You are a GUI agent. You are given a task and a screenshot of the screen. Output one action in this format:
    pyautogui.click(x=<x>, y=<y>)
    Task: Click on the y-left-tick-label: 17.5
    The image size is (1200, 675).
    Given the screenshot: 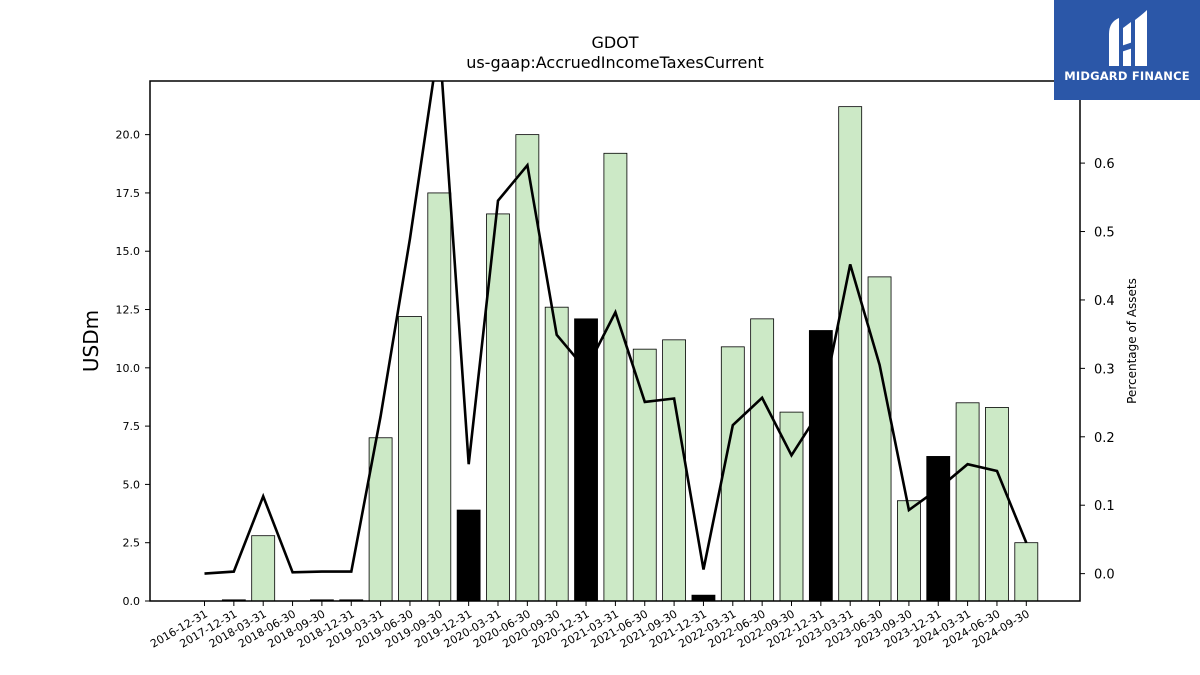 What is the action you would take?
    pyautogui.click(x=128, y=193)
    